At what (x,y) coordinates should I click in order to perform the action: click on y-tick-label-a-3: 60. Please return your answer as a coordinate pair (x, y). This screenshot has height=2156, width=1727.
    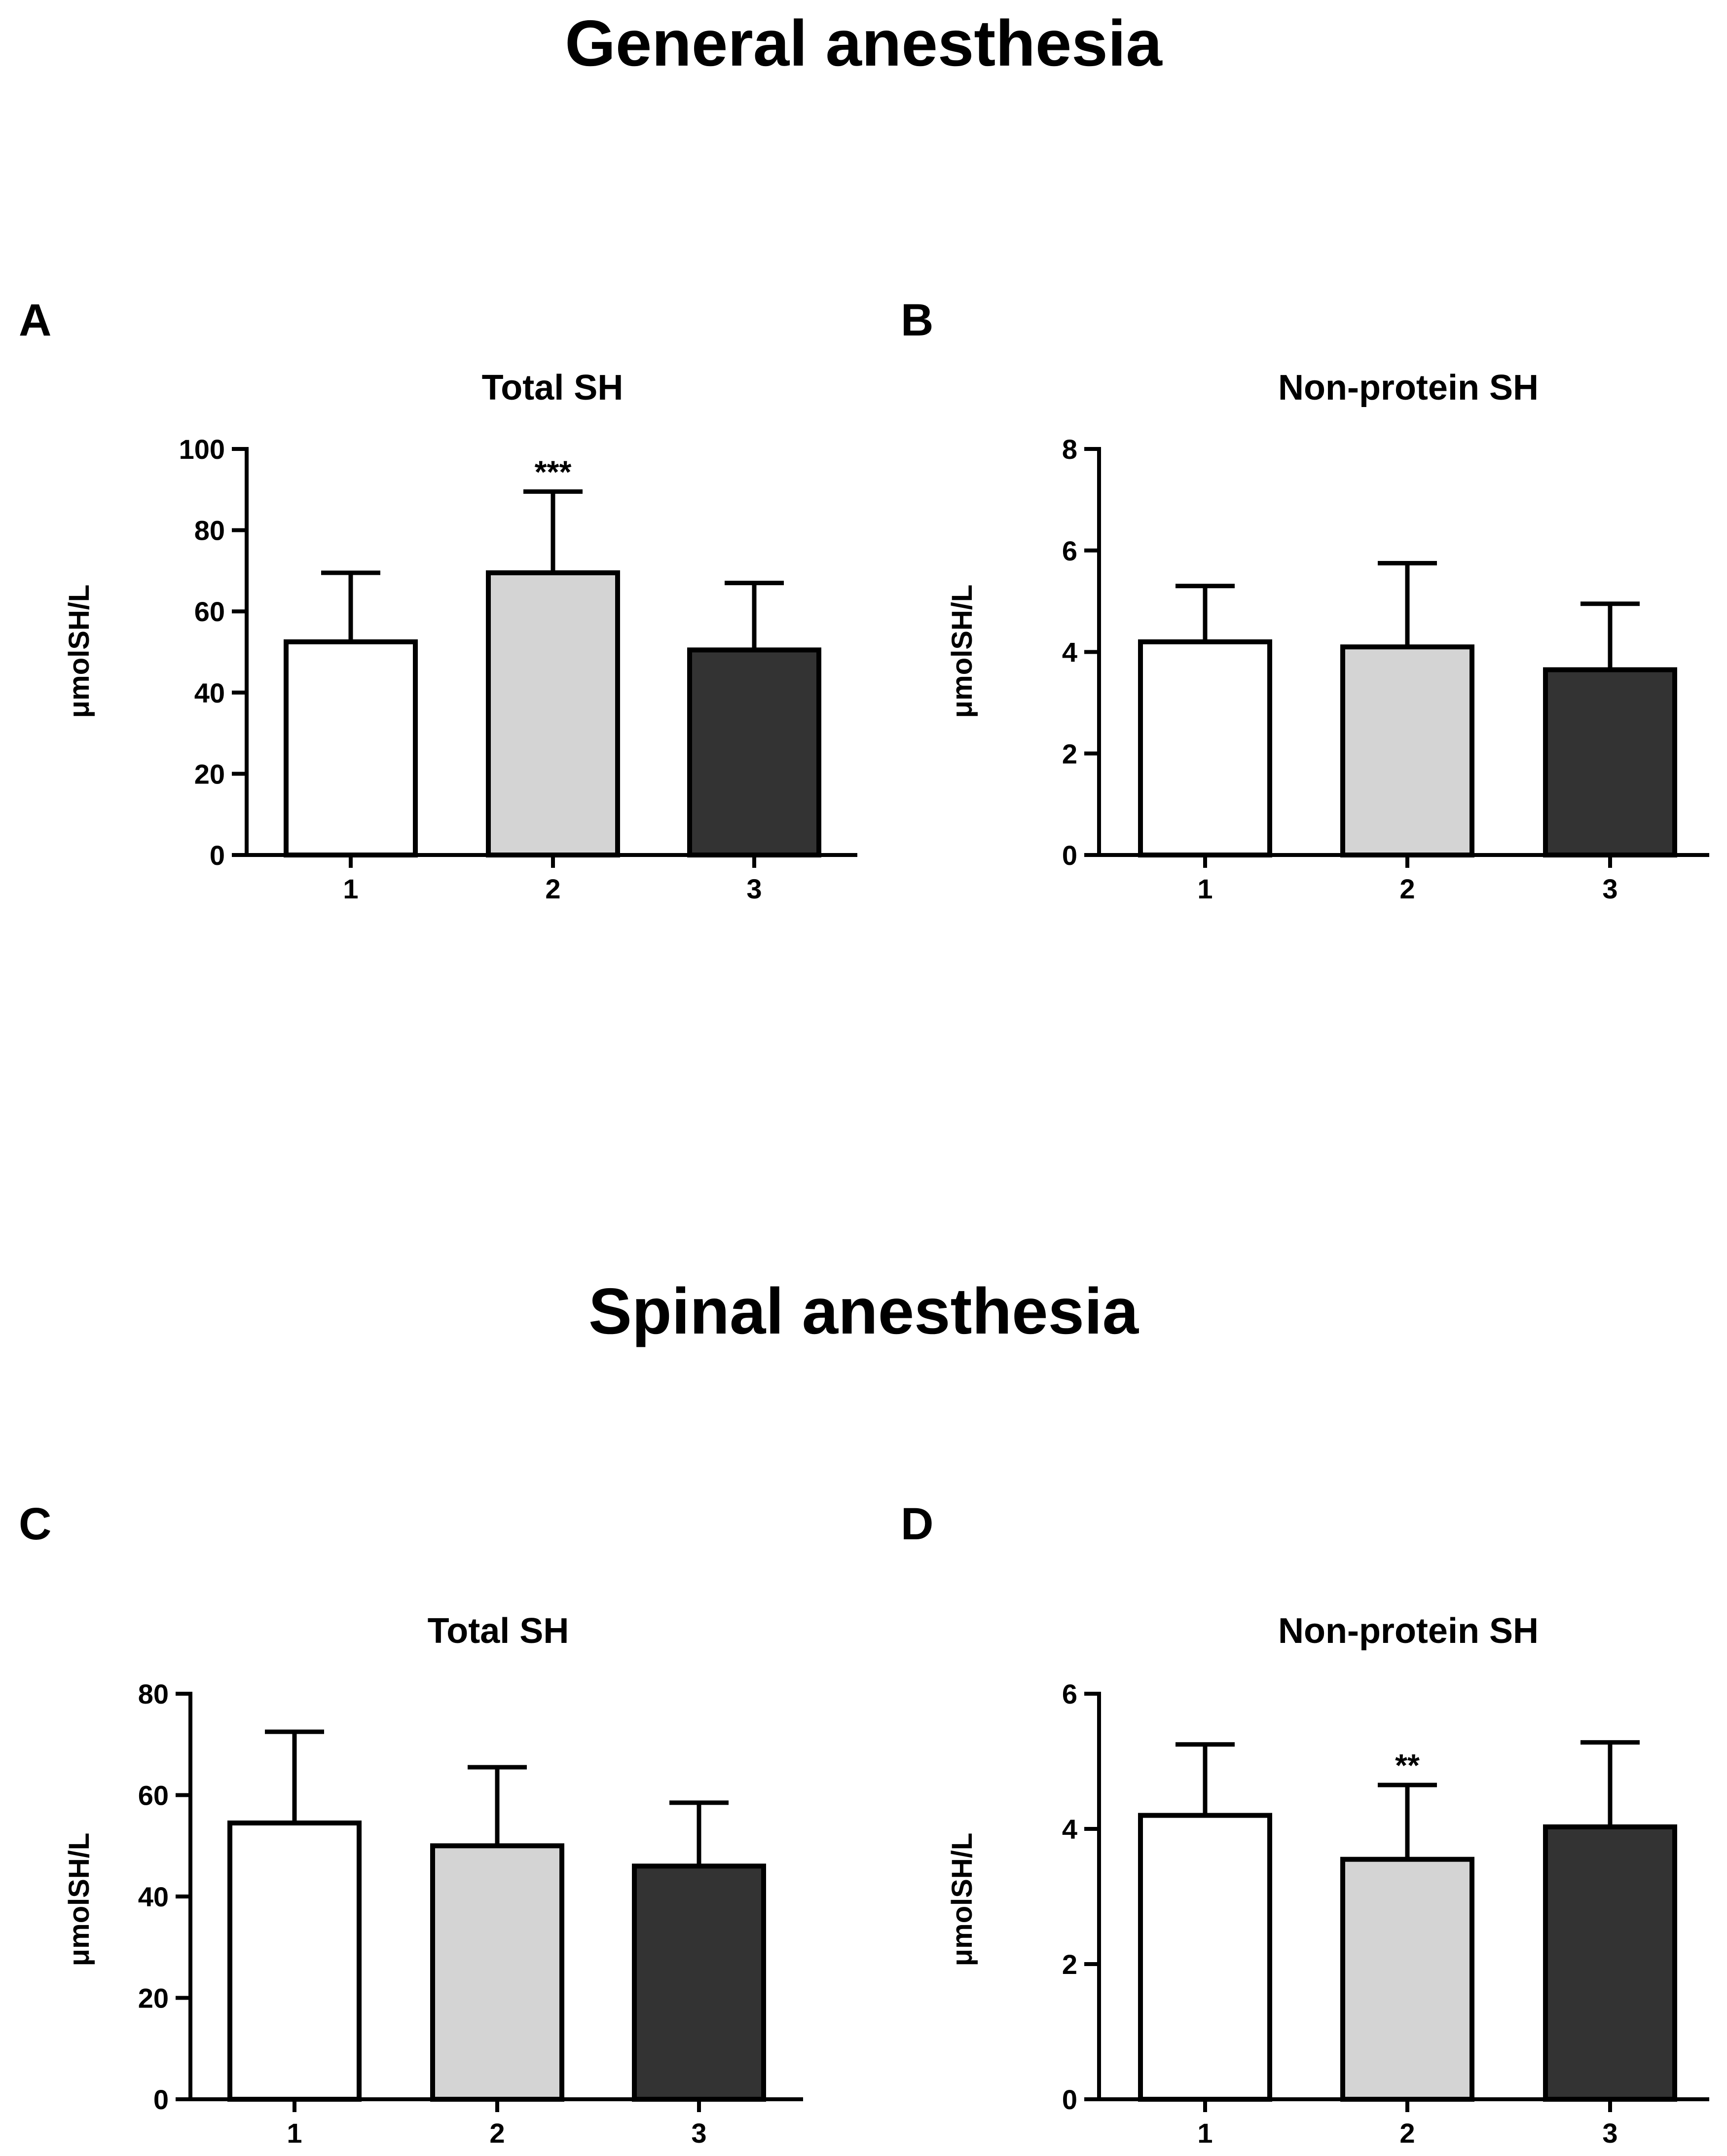
    Looking at the image, I should click on (209, 611).